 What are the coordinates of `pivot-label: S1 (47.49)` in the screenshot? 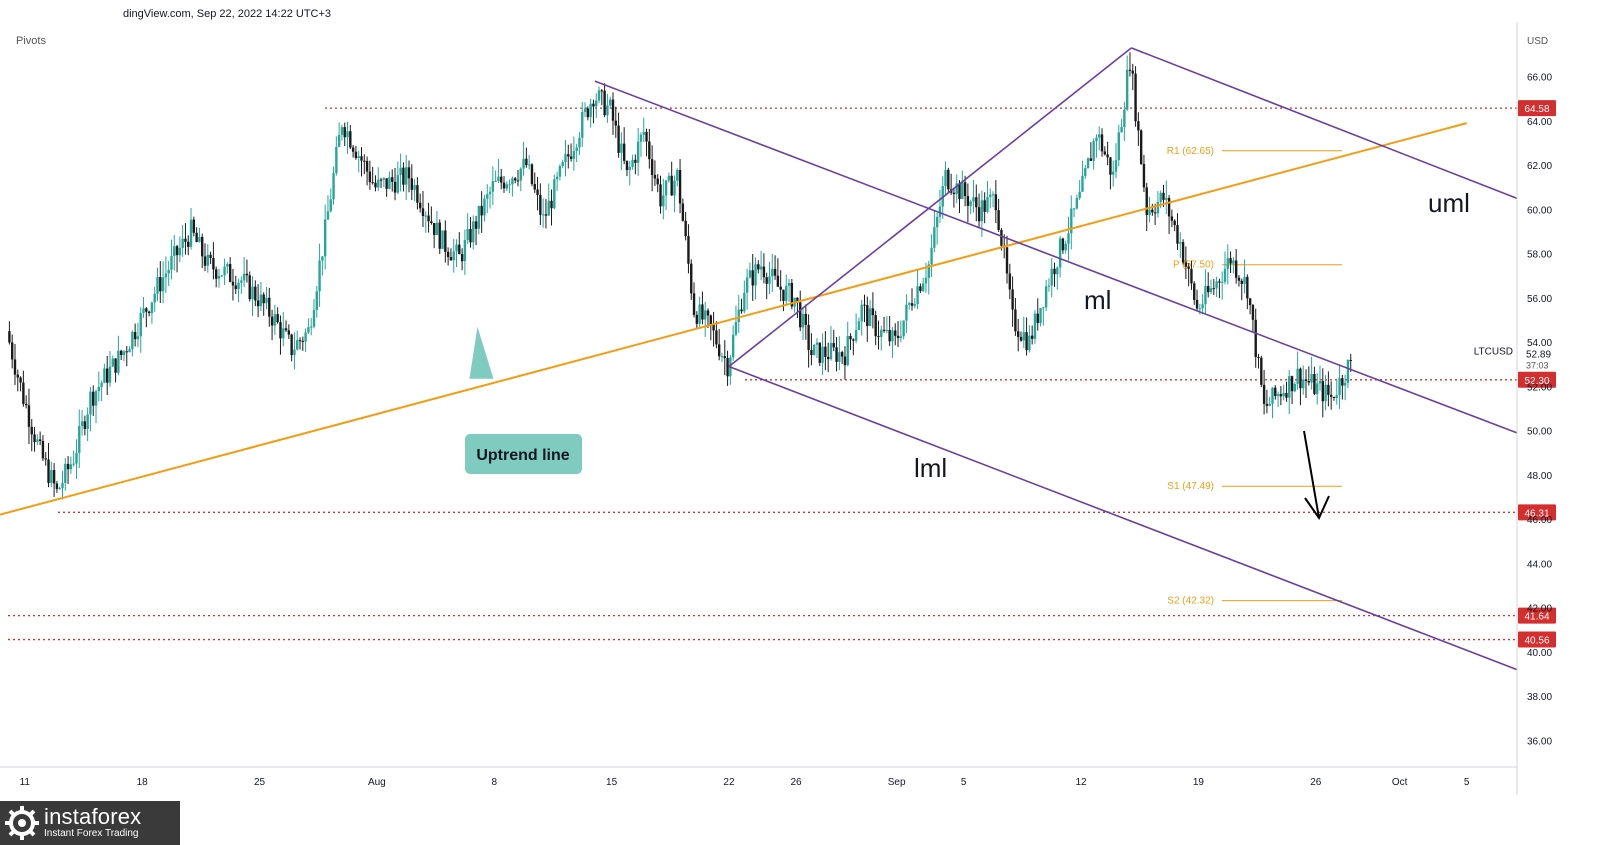 It's located at (1190, 486).